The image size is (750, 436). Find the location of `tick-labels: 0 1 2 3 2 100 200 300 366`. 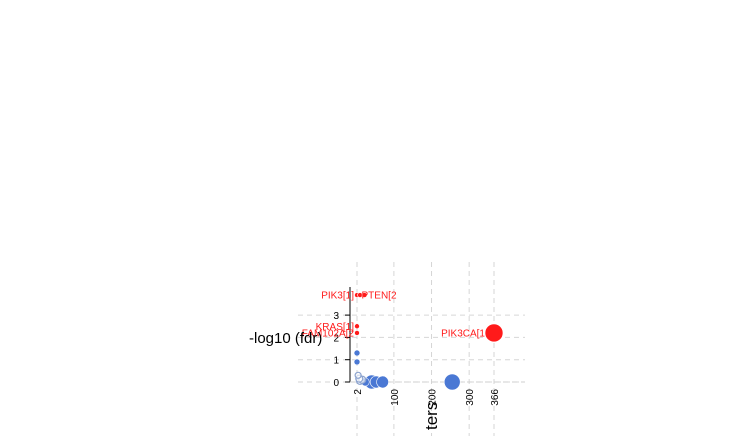

tick-labels: 0 1 2 3 2 100 200 300 366 is located at coordinates (417, 358).